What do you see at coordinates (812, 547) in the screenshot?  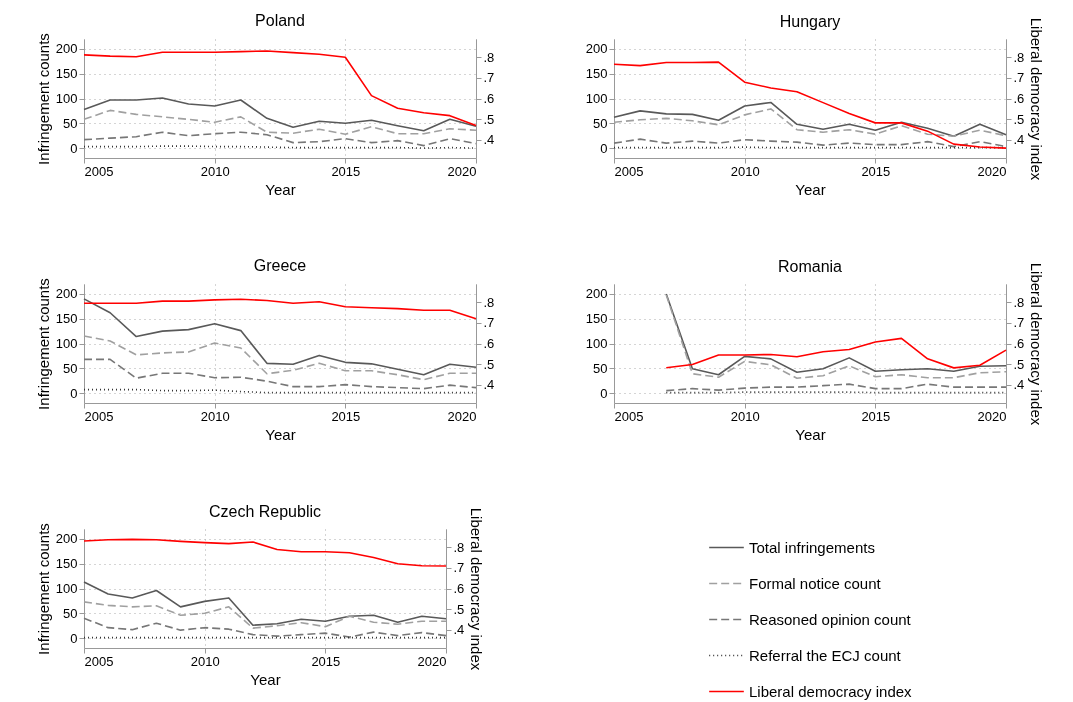 I see `legend-label: Total infringements` at bounding box center [812, 547].